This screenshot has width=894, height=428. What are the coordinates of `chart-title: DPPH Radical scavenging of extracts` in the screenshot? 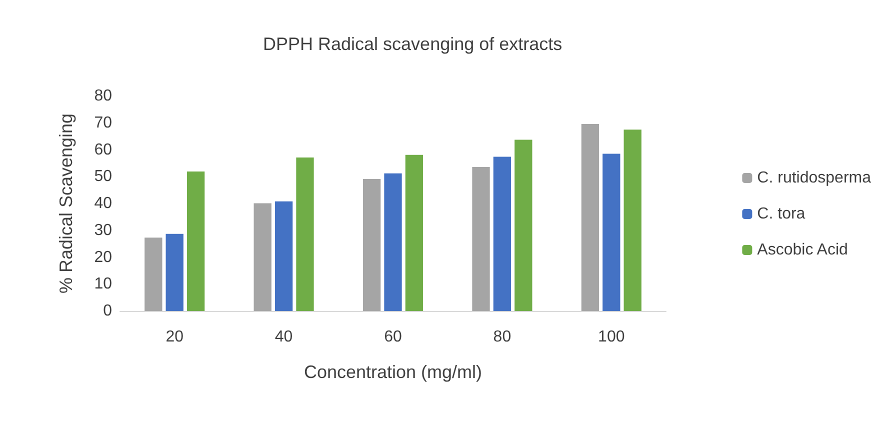 It's located at (412, 44).